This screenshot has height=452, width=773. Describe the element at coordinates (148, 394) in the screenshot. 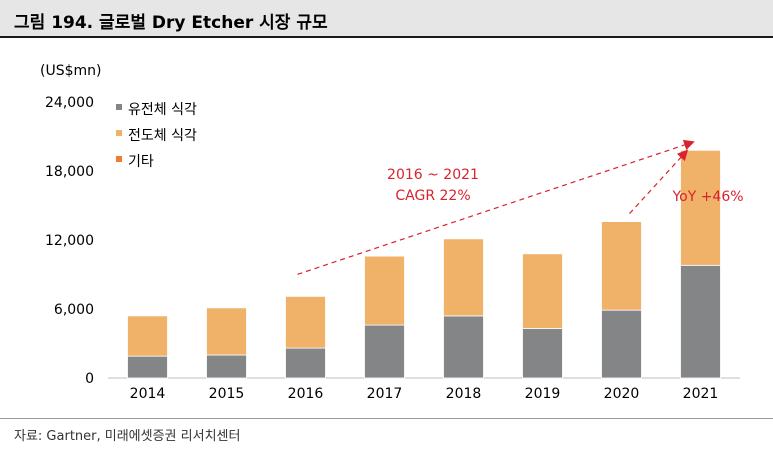

I see `x-tick-label: 2014` at that location.